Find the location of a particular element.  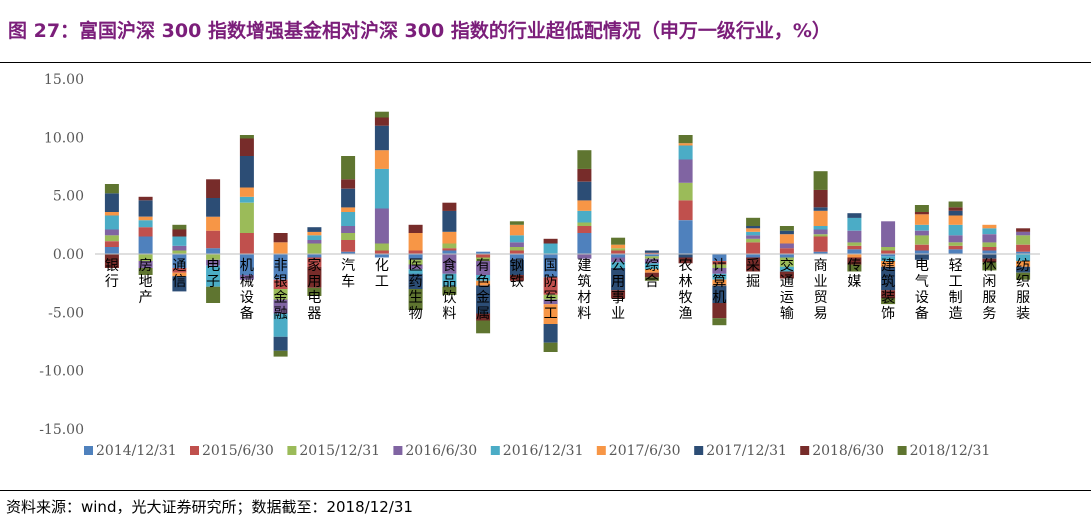

category-label: 公用事业 is located at coordinates (618, 290).